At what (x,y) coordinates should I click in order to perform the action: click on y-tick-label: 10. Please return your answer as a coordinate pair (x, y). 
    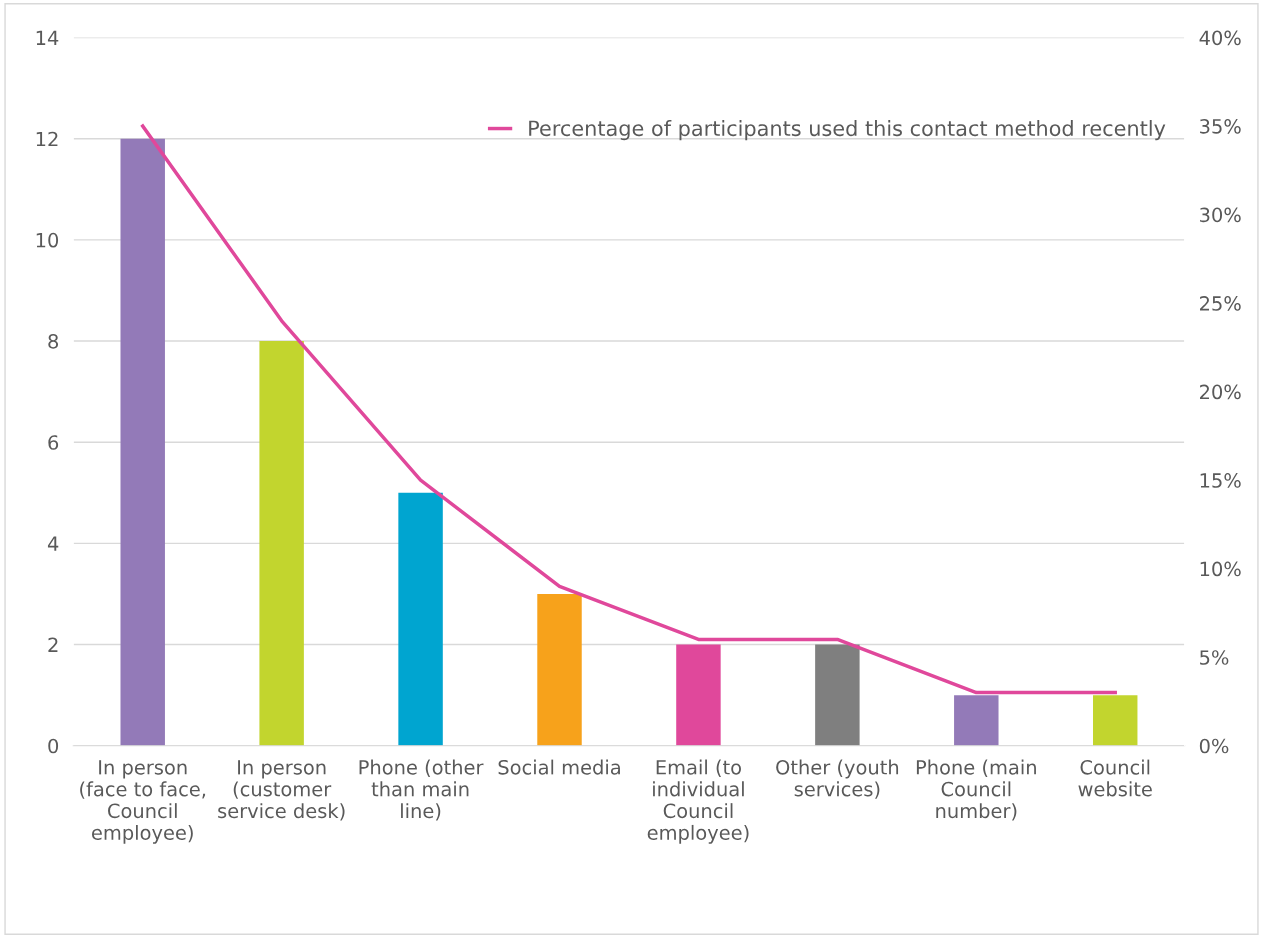
    Looking at the image, I should click on (47, 240).